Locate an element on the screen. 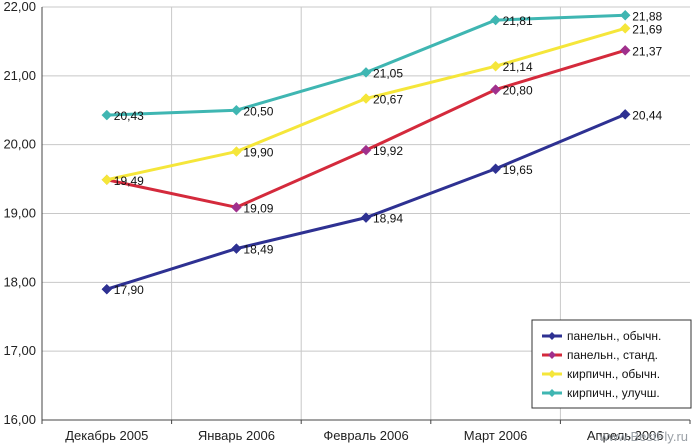 The height and width of the screenshot is (445, 693). data-label: 20,80 is located at coordinates (518, 91).